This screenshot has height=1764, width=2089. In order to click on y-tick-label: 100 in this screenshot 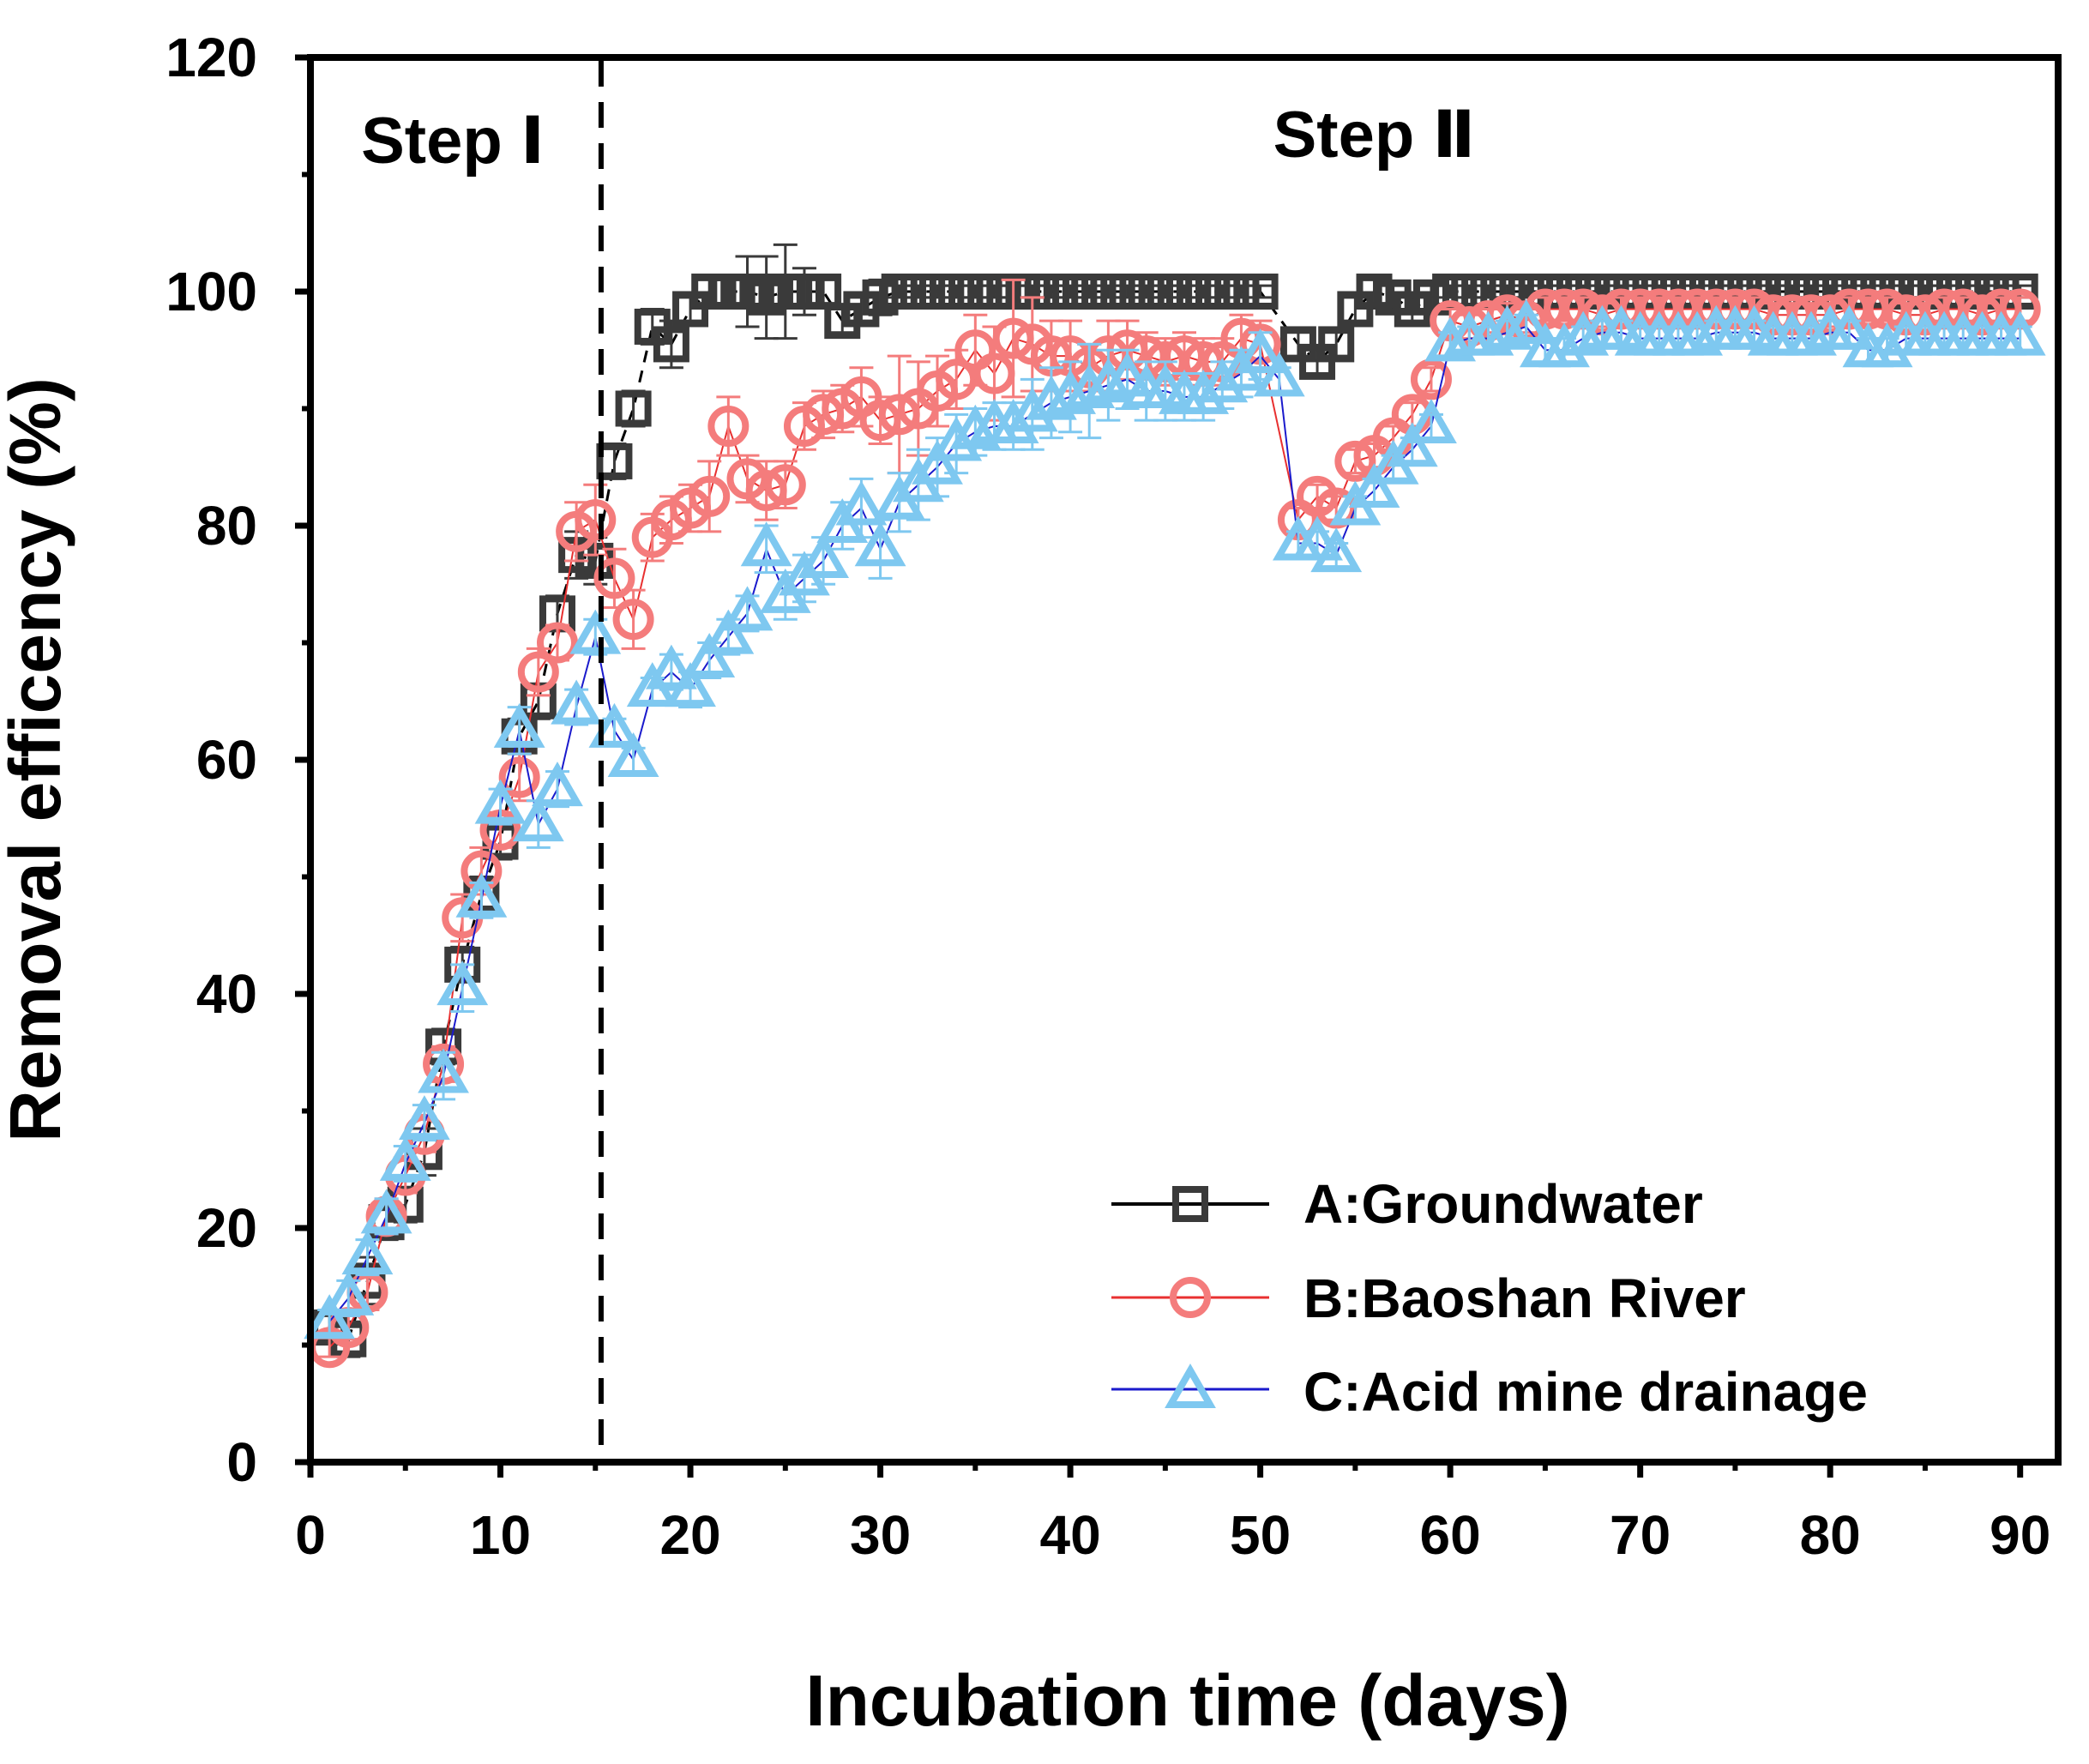, I will do `click(211, 291)`.